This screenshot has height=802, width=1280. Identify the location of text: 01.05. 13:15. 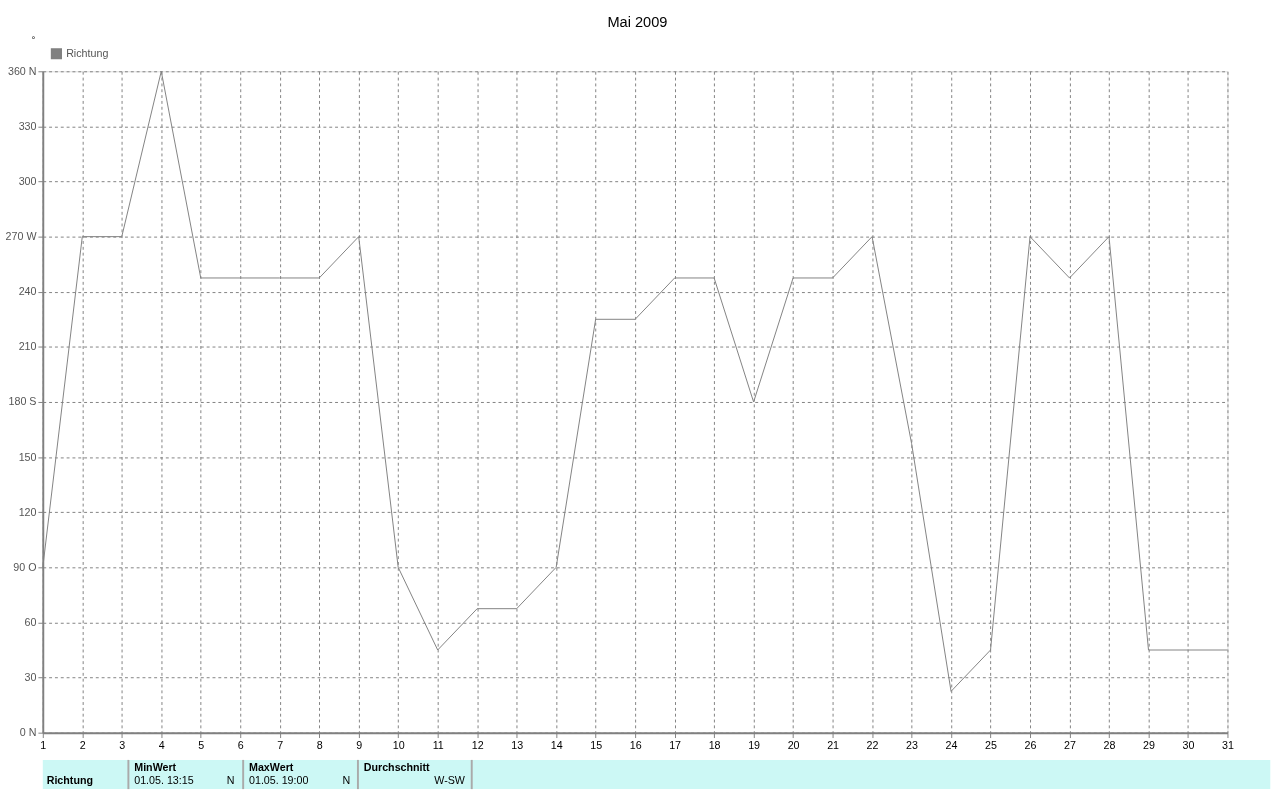
(164, 780).